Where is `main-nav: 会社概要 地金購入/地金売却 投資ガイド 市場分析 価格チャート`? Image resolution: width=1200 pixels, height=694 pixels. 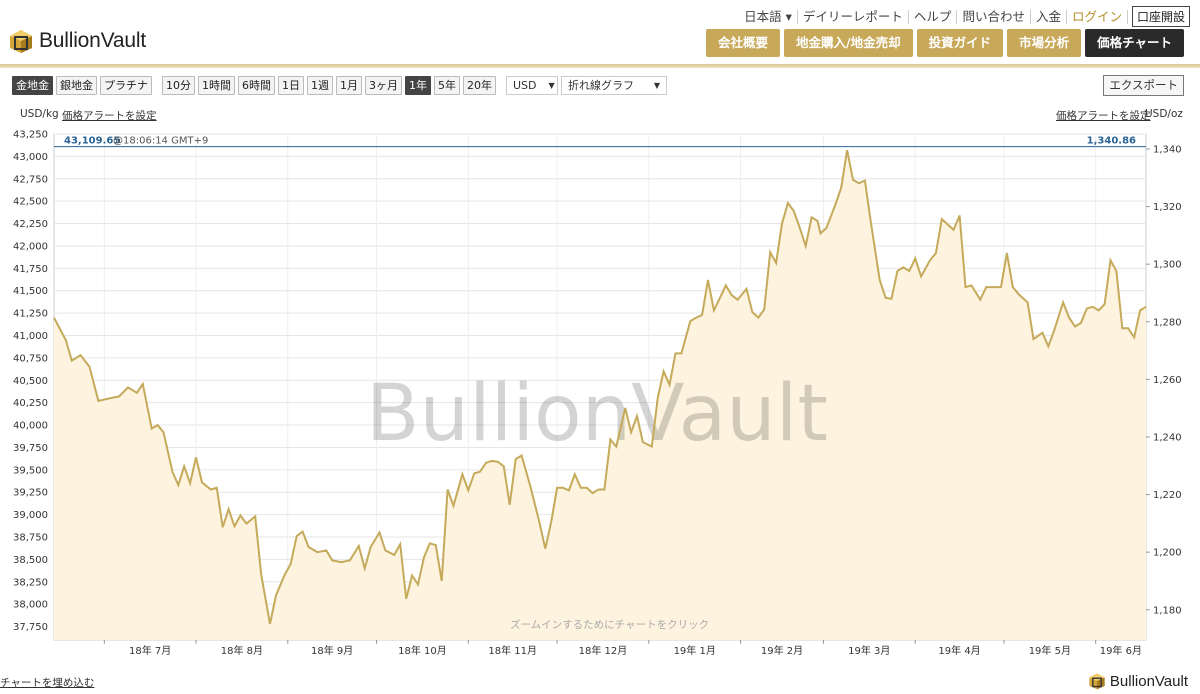
main-nav: 会社概要 地金購入/地金売却 投資ガイド 市場分析 価格チャート is located at coordinates (944, 43).